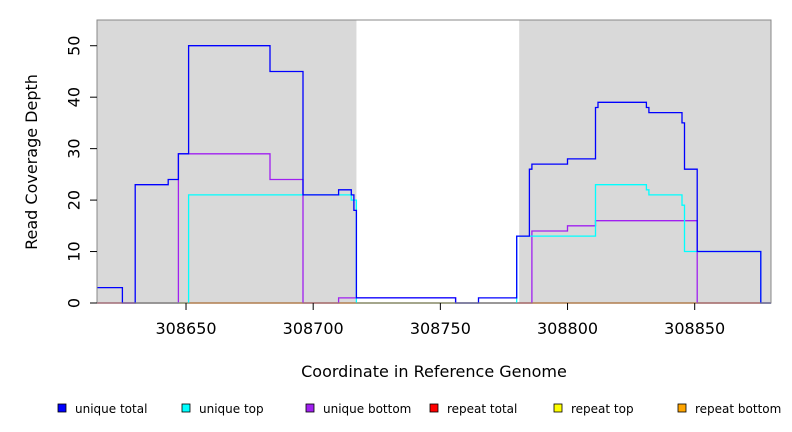 The image size is (792, 432). What do you see at coordinates (74, 303) in the screenshot?
I see `y-tick-label: 0` at bounding box center [74, 303].